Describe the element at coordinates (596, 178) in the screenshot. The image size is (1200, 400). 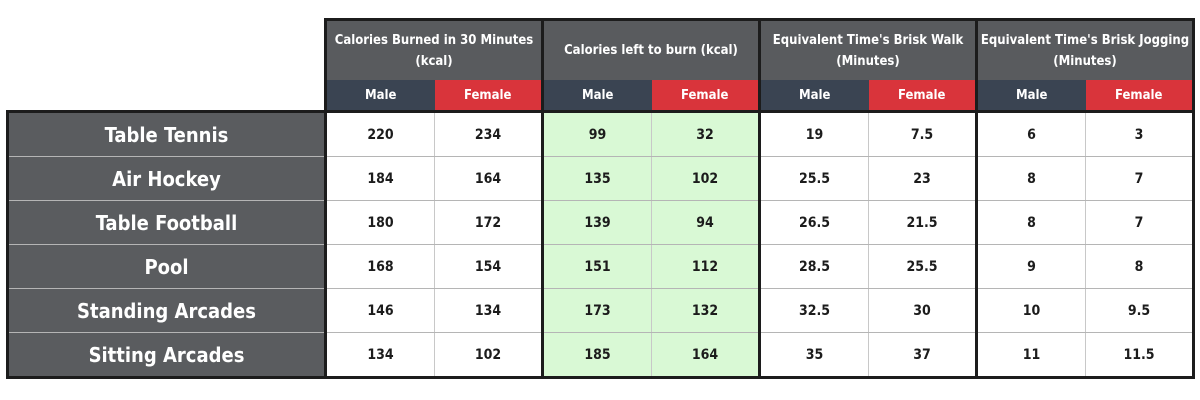
I see `table-cell: 135` at that location.